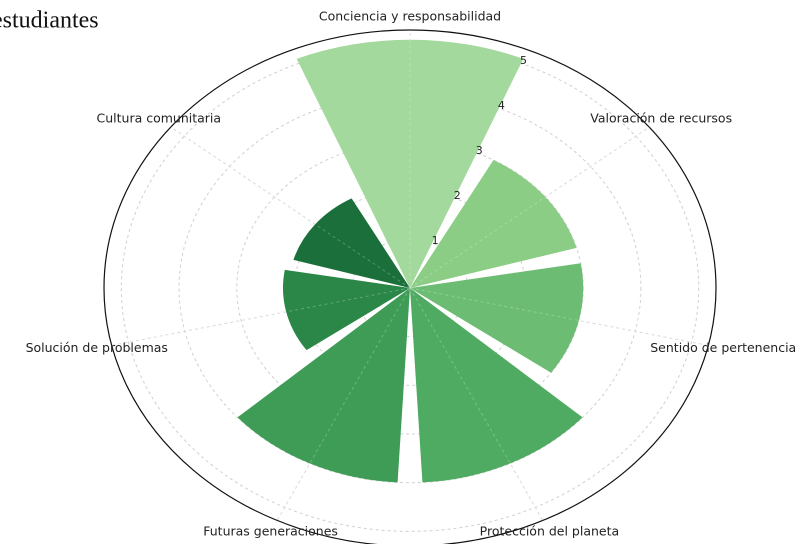  I want to click on r-tick-label: 2, so click(457, 195).